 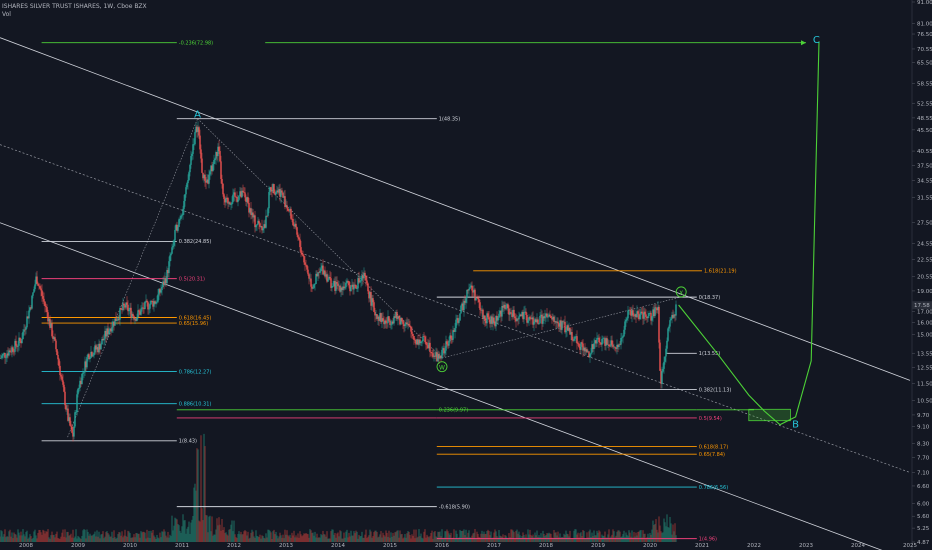 I want to click on fib-level-label: 1(4.96), so click(x=708, y=539).